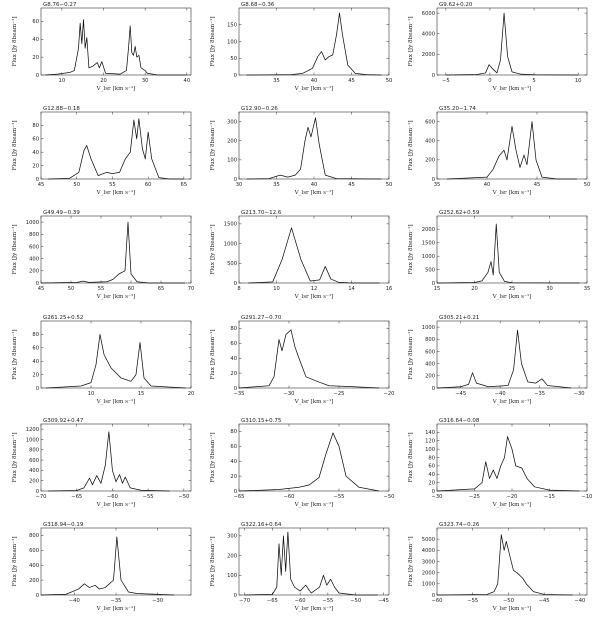 Image resolution: width=600 pixels, height=625 pixels. What do you see at coordinates (35, 126) in the screenshot?
I see `y-tick-label: 80` at bounding box center [35, 126].